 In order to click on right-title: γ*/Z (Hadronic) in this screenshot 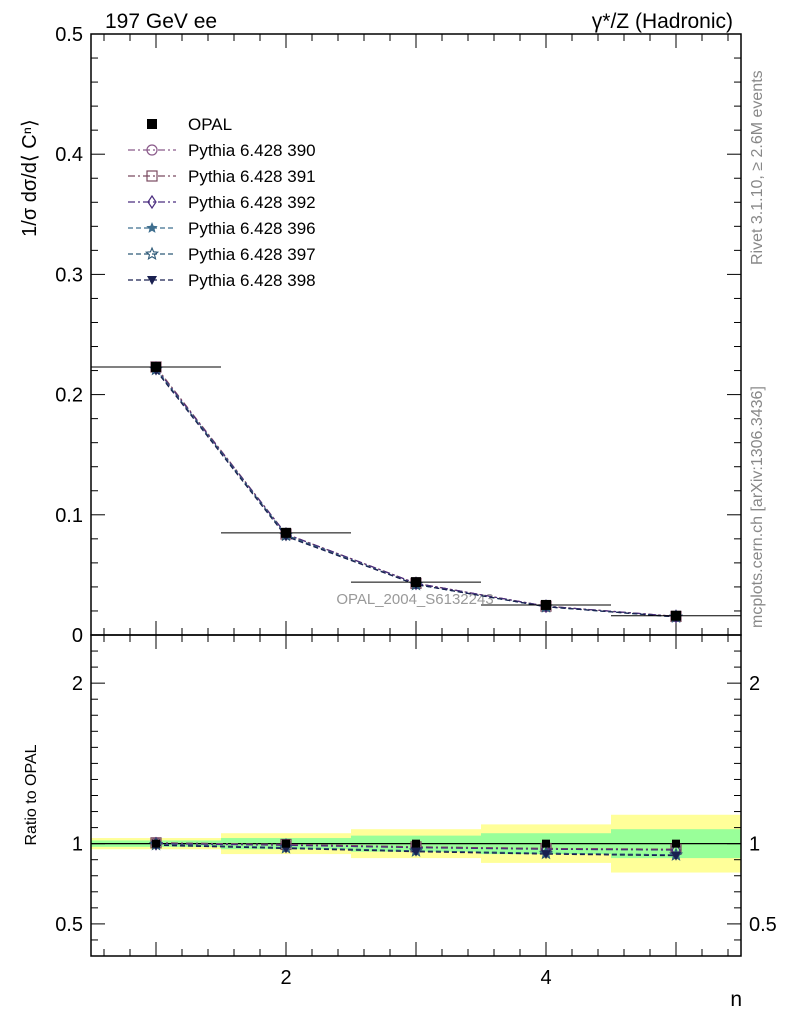, I will do `click(662, 21)`.